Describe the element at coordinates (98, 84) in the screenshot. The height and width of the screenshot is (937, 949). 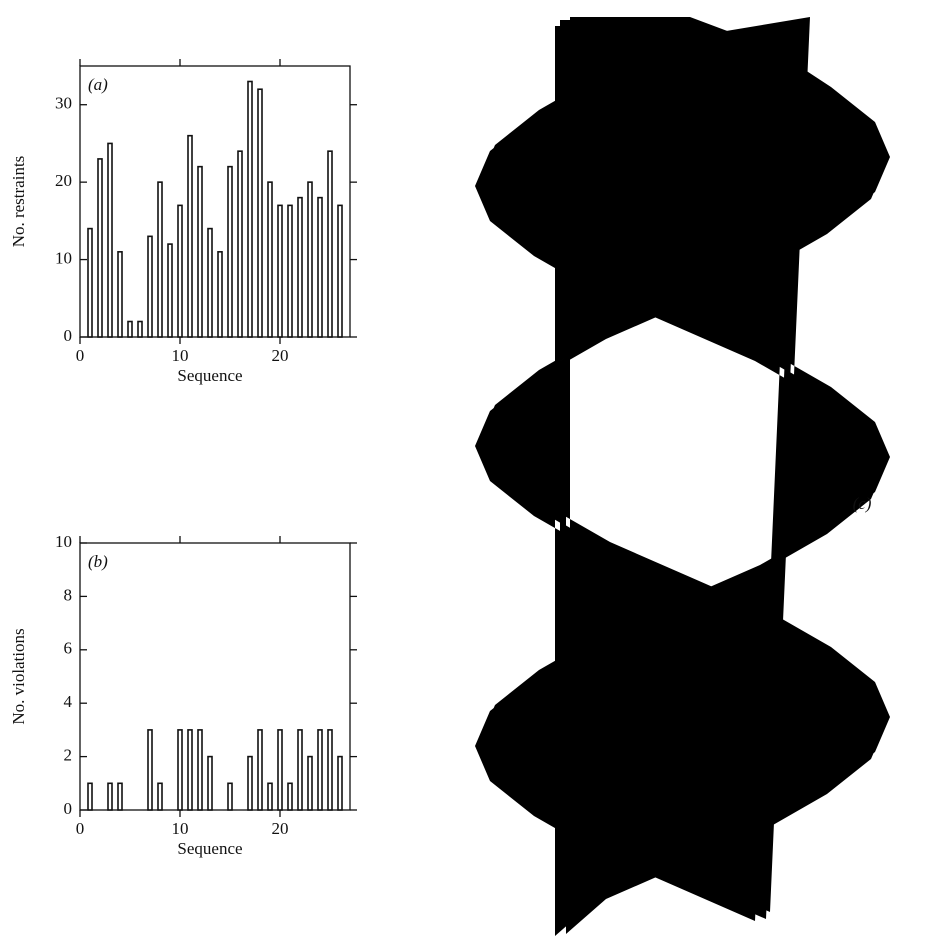
I see `panel-label: (a)` at that location.